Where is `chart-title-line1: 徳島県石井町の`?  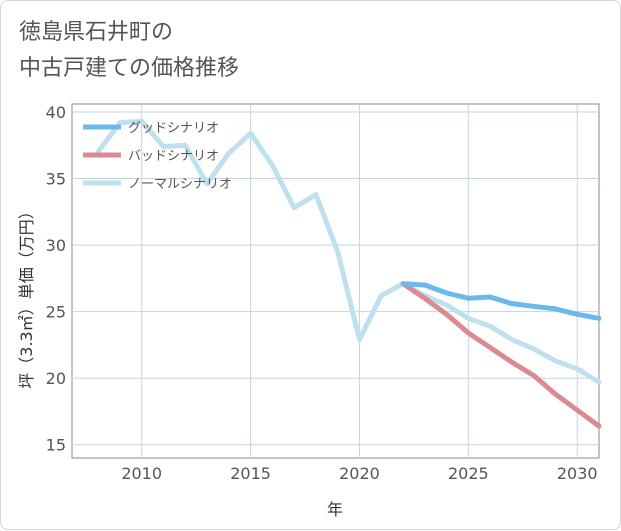
chart-title-line1: 徳島県石井町の is located at coordinates (96, 32).